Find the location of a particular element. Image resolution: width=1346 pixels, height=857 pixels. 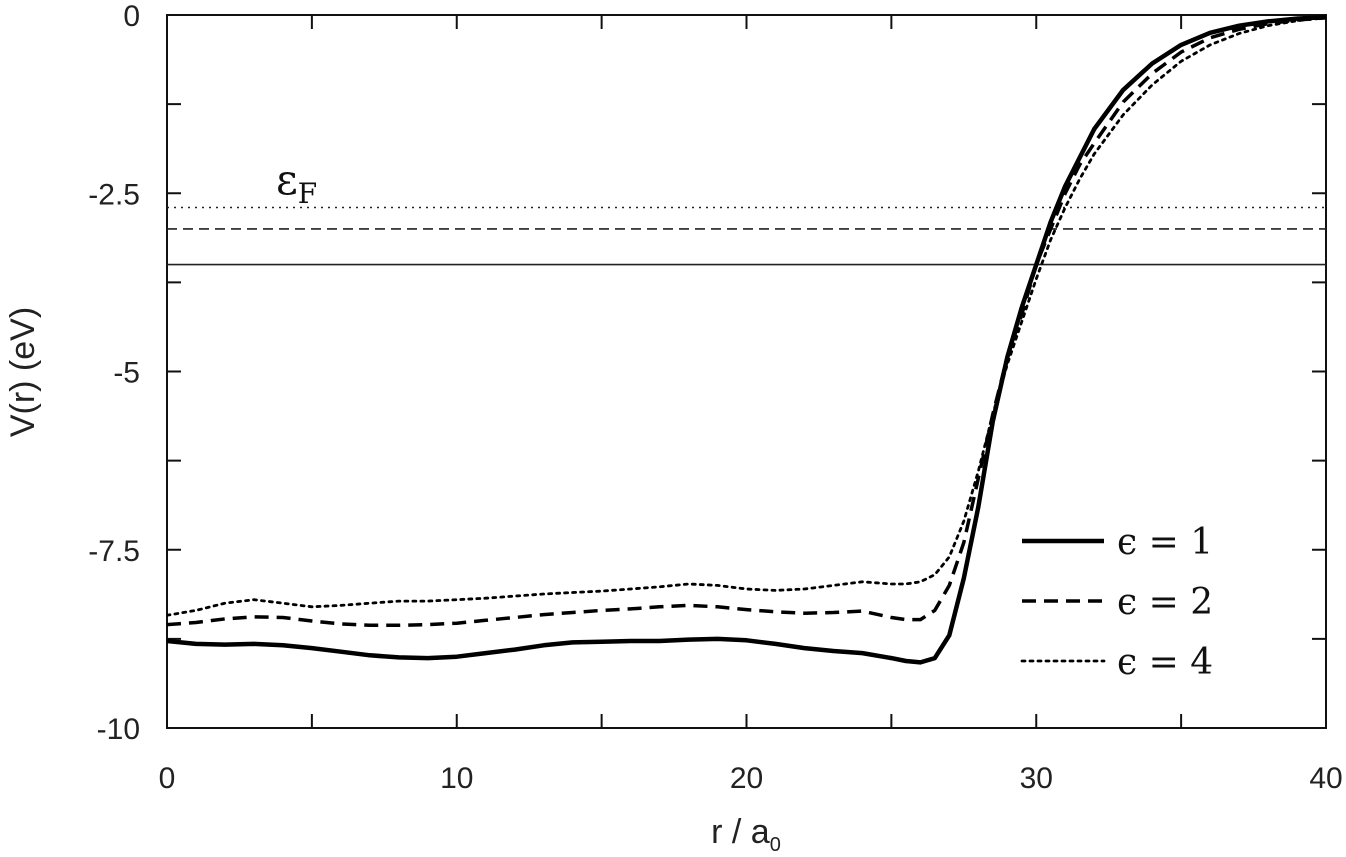

x-tick-labels: 0 10 20 30 40 is located at coordinates (751, 778).